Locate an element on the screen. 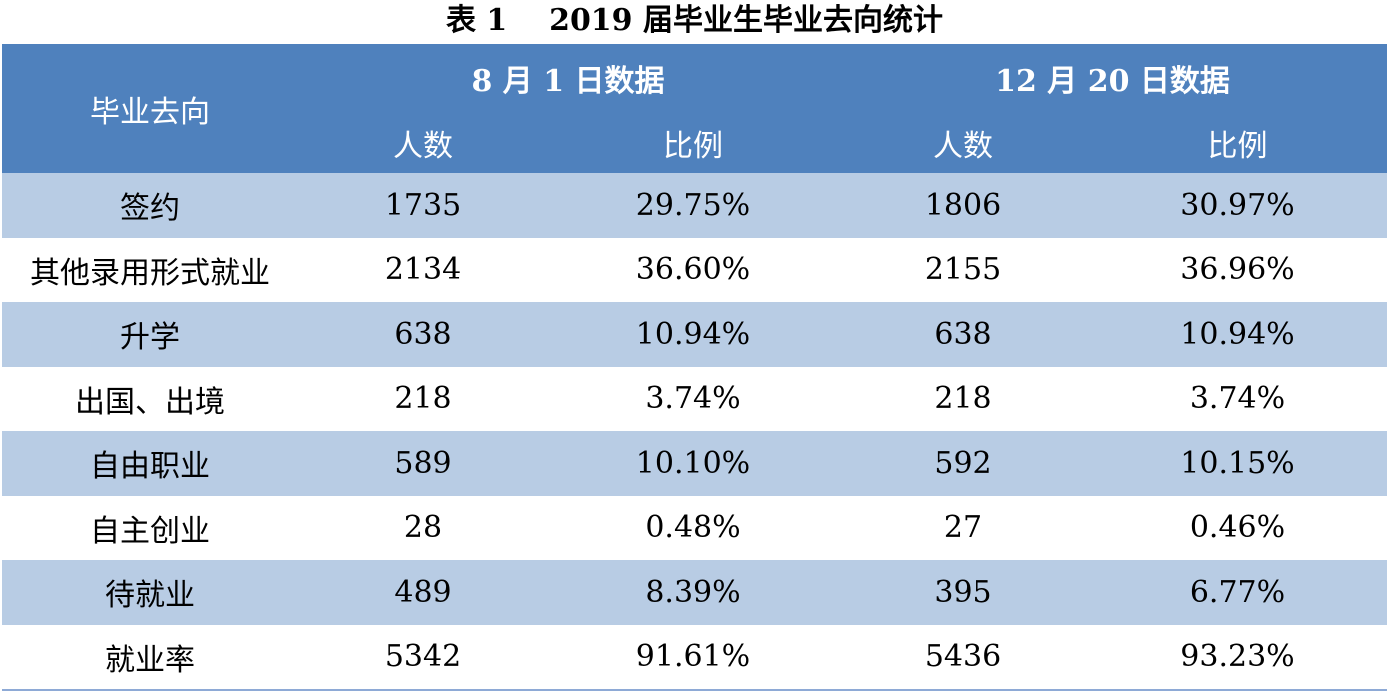 The height and width of the screenshot is (696, 1389). count-dec20: 218 is located at coordinates (963, 398).